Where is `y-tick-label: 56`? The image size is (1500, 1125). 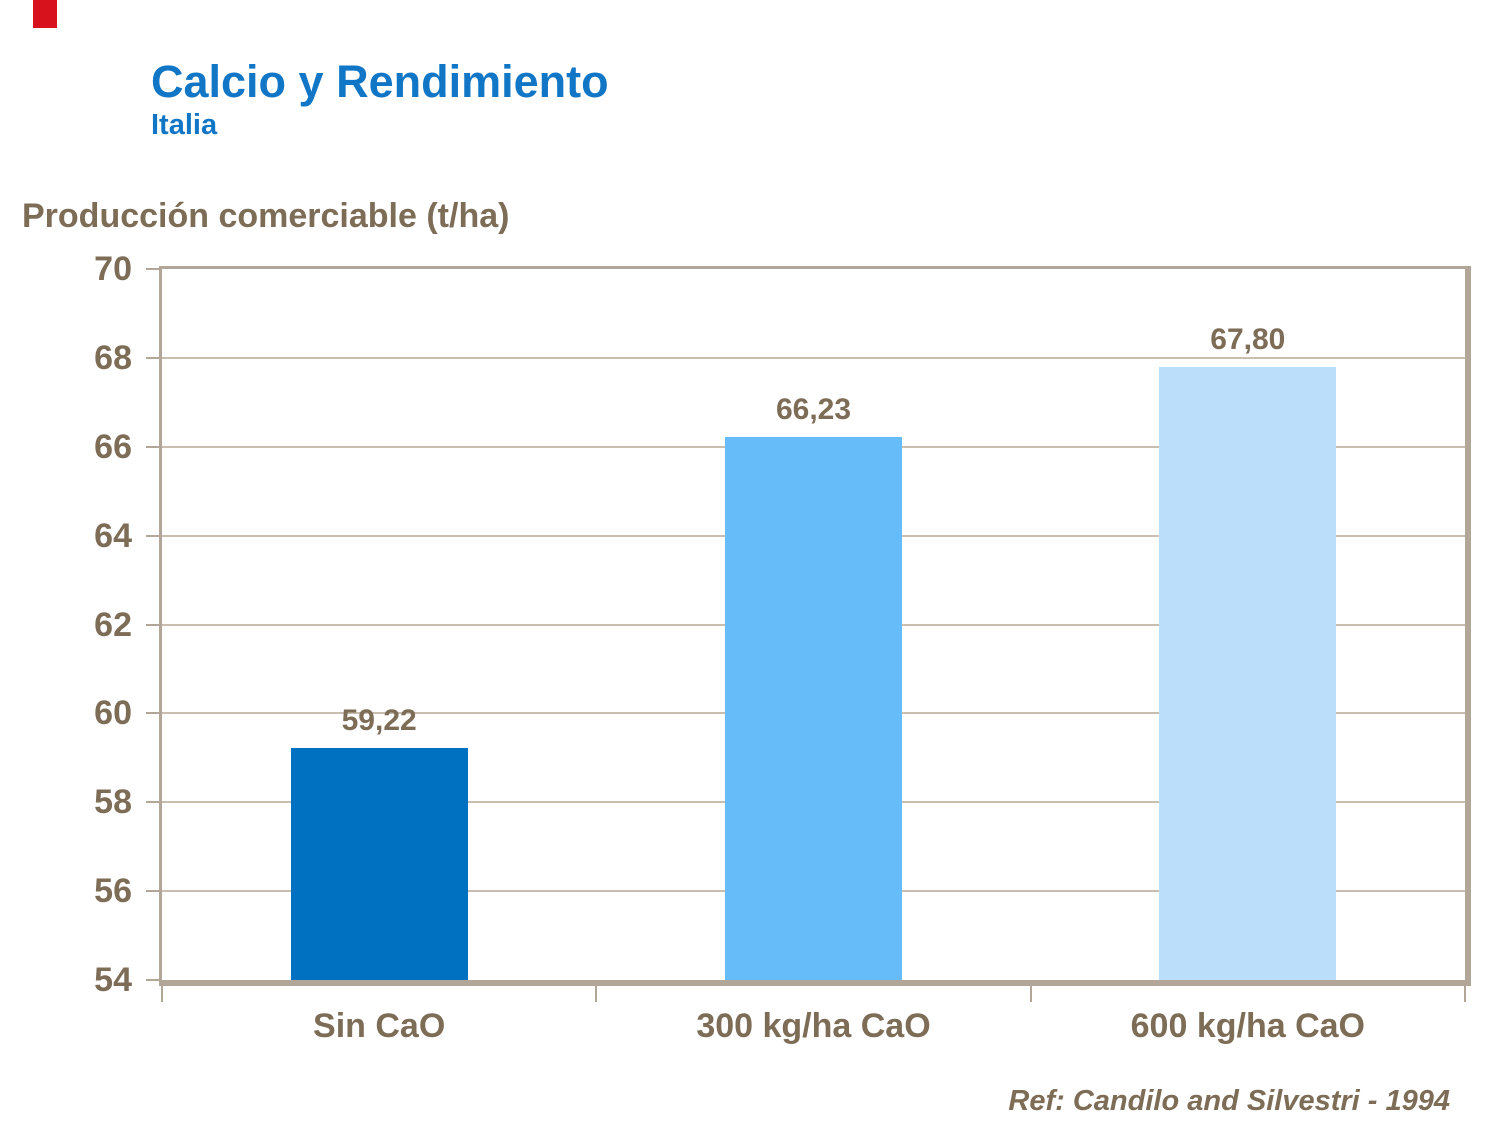
y-tick-label: 56 is located at coordinates (113, 891).